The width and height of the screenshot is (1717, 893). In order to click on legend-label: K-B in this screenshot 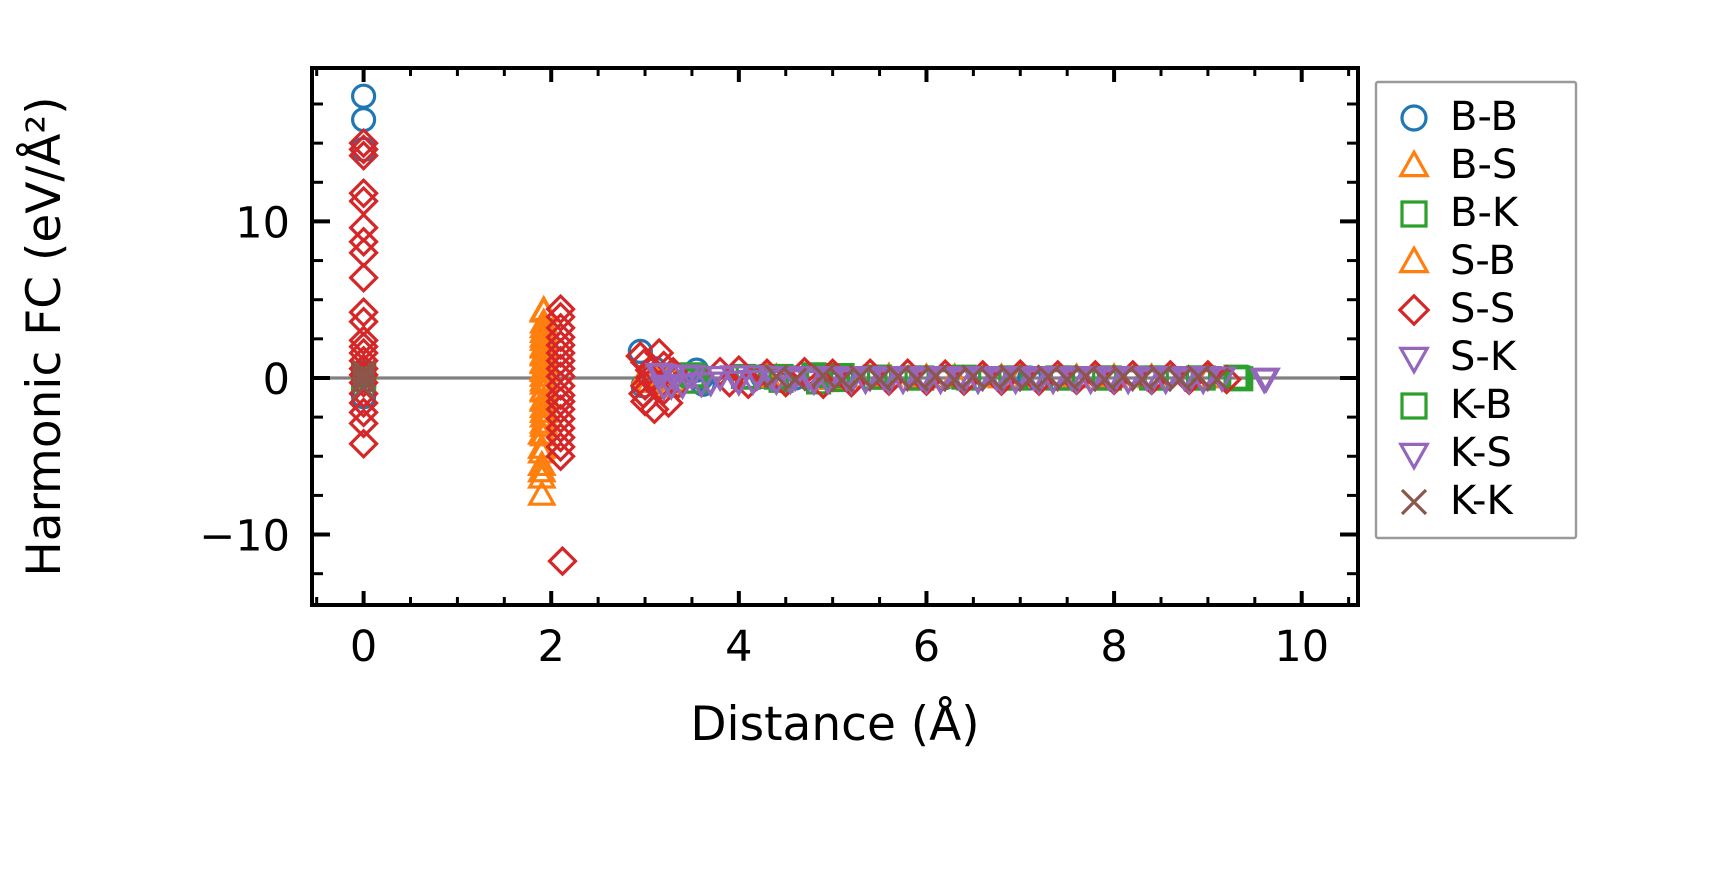, I will do `click(1481, 405)`.